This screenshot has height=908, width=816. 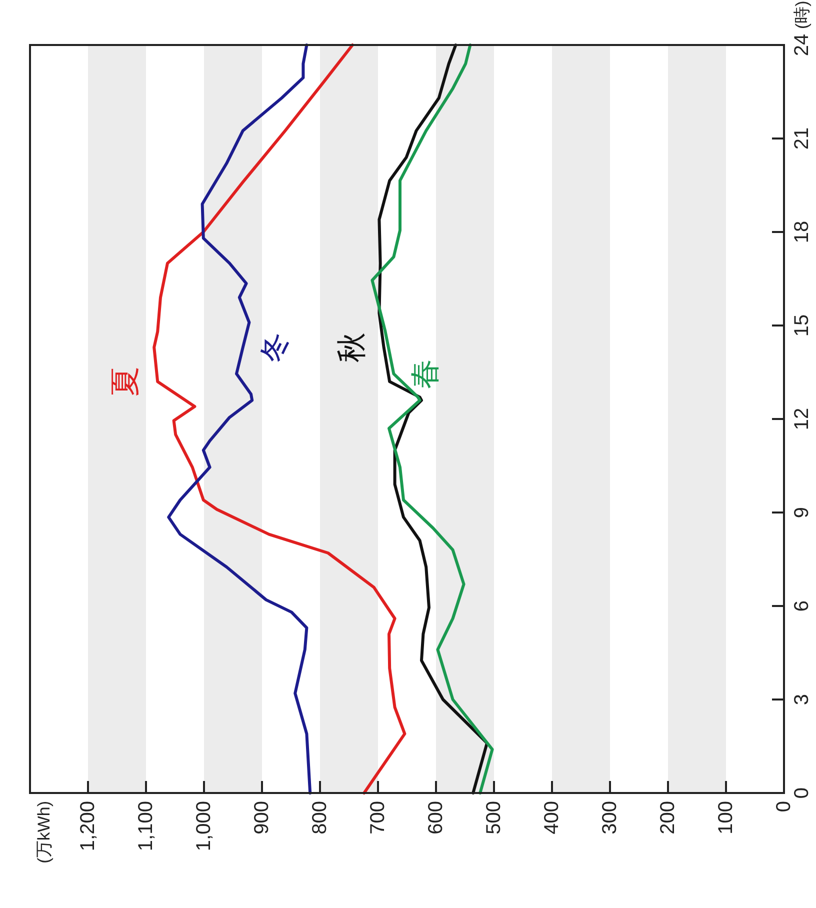 I want to click on x-tick-label: 300, so click(x=610, y=817).